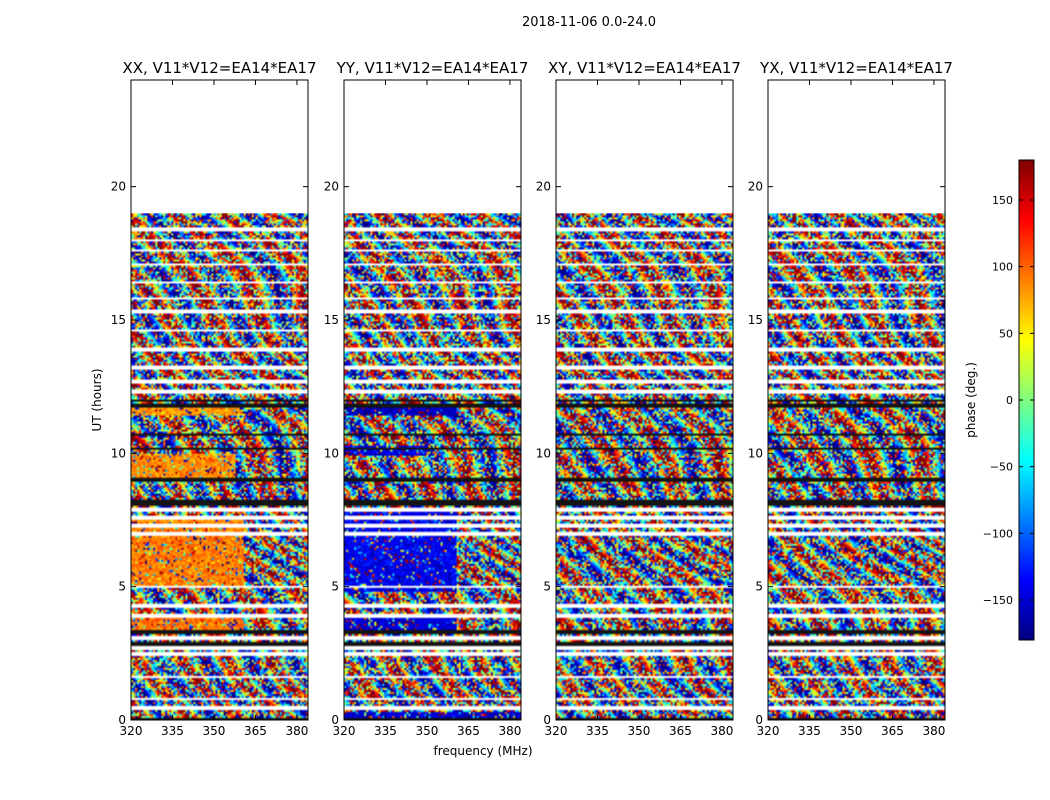 Image resolution: width=1050 pixels, height=800 pixels. I want to click on y-axis-label: UT (hours), so click(97, 399).